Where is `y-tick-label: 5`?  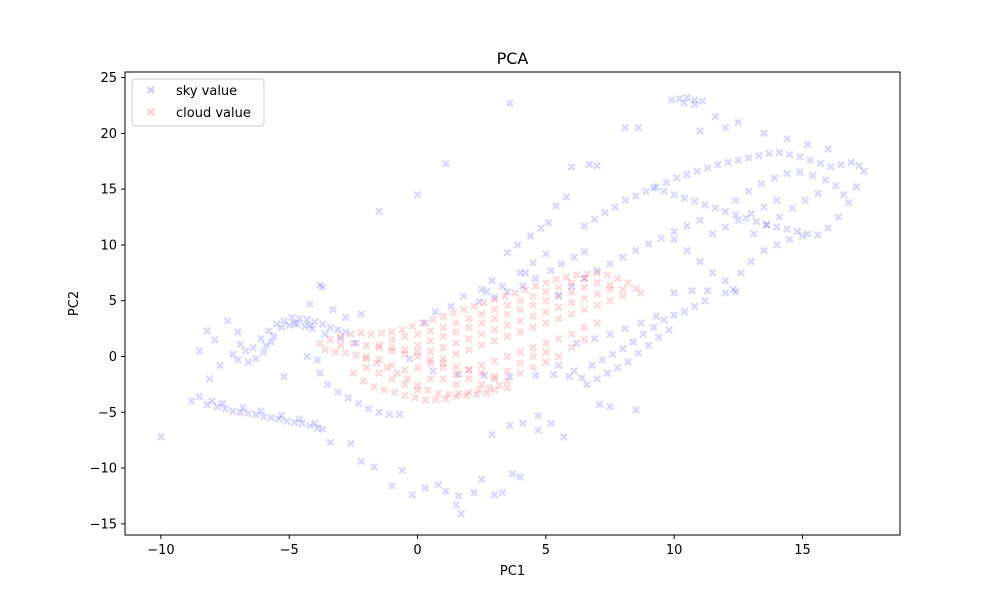 y-tick-label: 5 is located at coordinates (113, 301).